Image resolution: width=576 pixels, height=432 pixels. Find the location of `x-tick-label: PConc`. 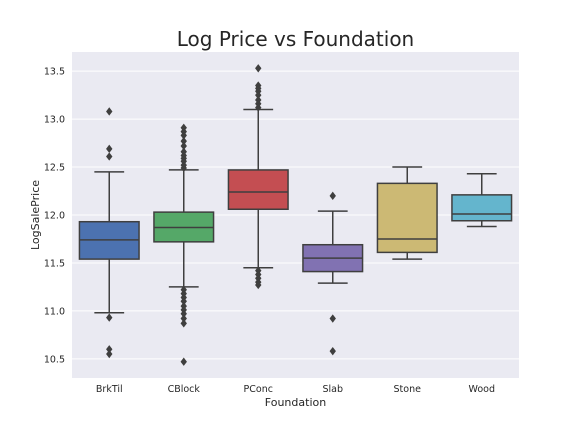

x-tick-label: PConc is located at coordinates (258, 389).